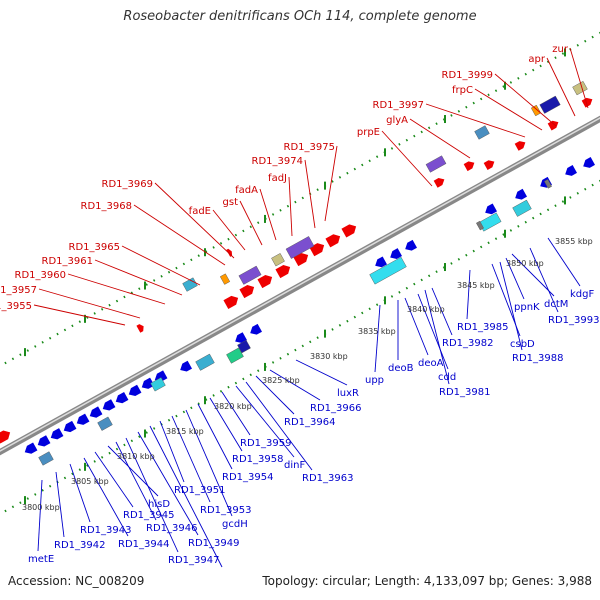 The image size is (600, 600). I want to click on ruler-label: 3830 kbp, so click(329, 356).